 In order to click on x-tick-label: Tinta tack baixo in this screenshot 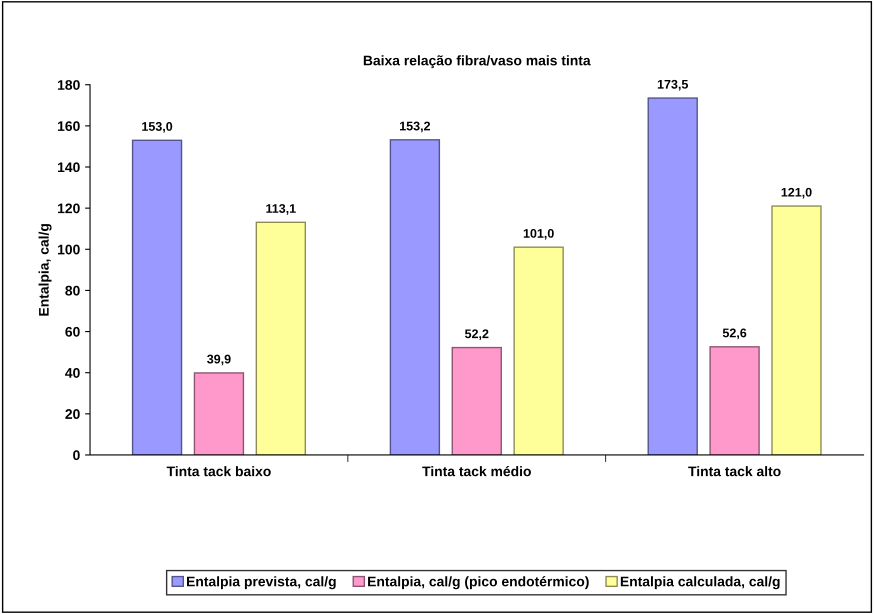, I will do `click(218, 471)`.